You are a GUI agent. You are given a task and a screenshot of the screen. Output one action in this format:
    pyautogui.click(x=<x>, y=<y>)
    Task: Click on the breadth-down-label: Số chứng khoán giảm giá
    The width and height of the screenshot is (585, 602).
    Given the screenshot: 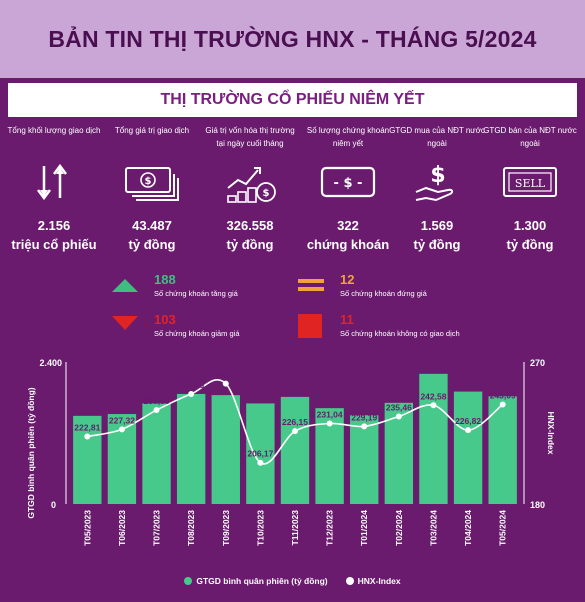 What is the action you would take?
    pyautogui.click(x=197, y=333)
    